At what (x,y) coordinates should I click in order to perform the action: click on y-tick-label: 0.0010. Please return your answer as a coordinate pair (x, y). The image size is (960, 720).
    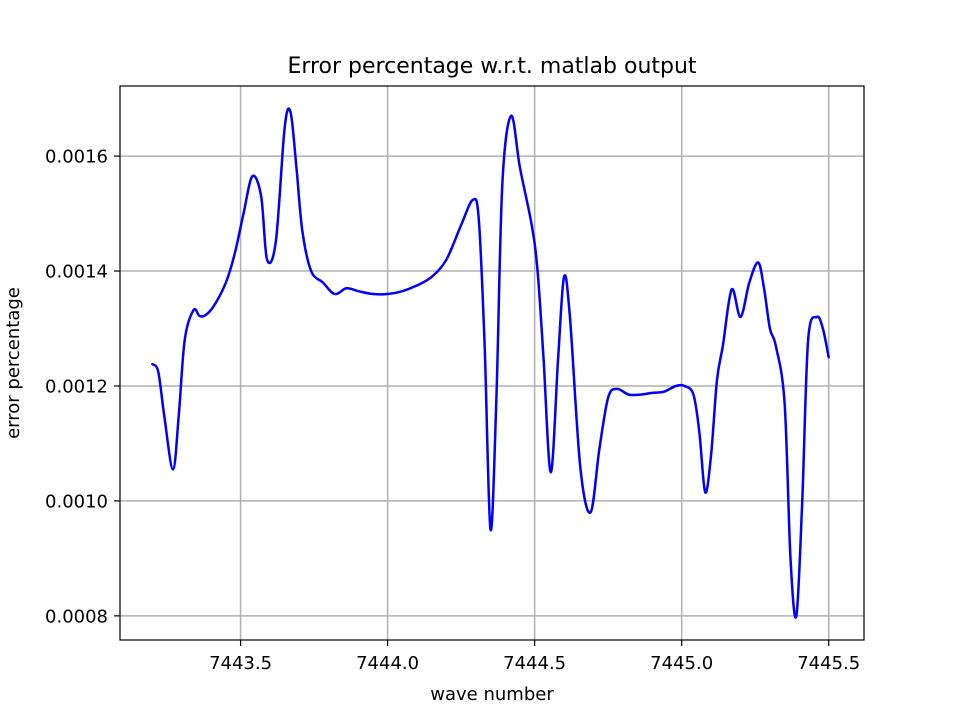
    Looking at the image, I should click on (76, 501).